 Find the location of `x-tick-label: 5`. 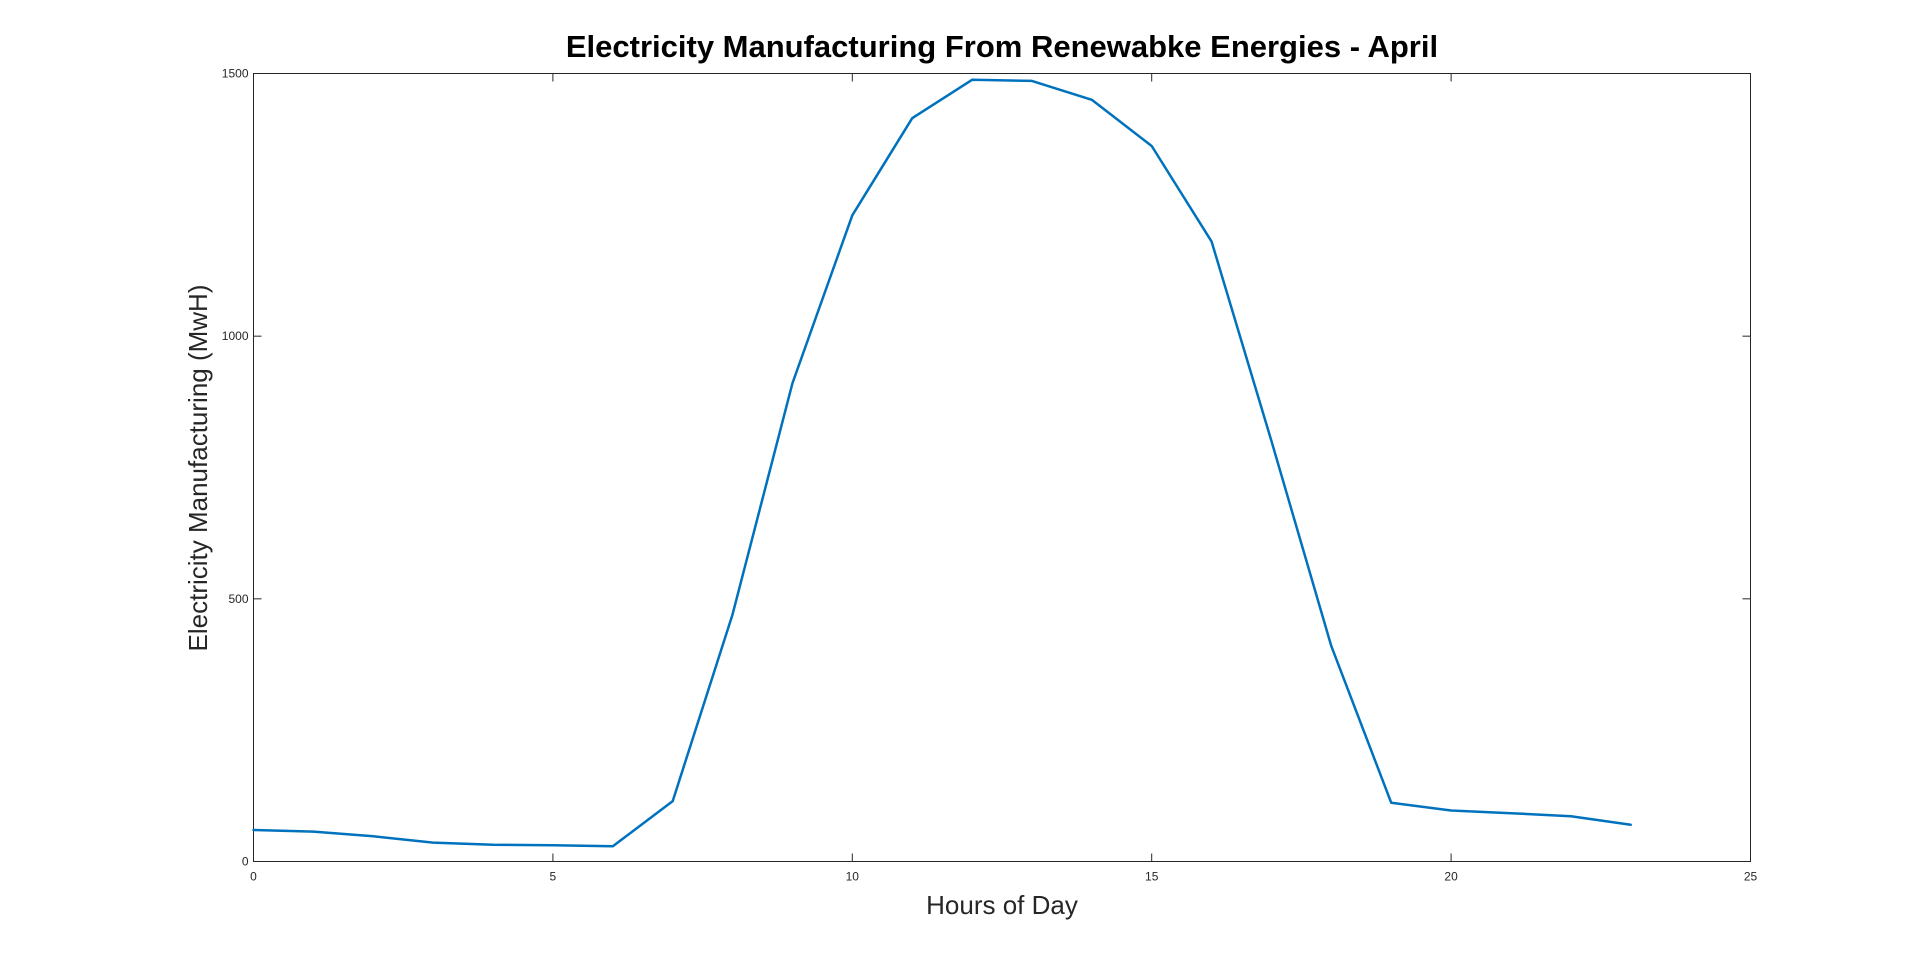

x-tick-label: 5 is located at coordinates (553, 877).